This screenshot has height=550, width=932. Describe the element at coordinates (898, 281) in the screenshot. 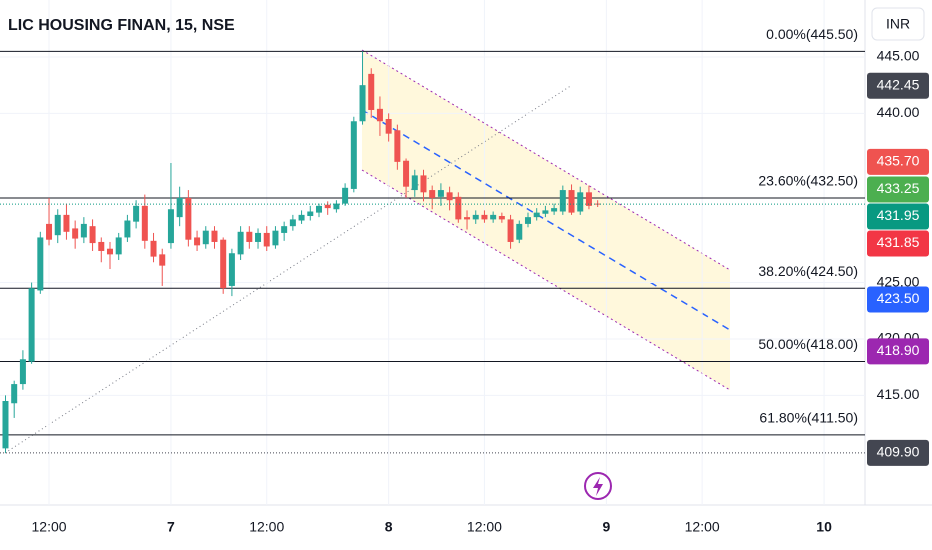

I see `y-tick-label: 425.00` at that location.